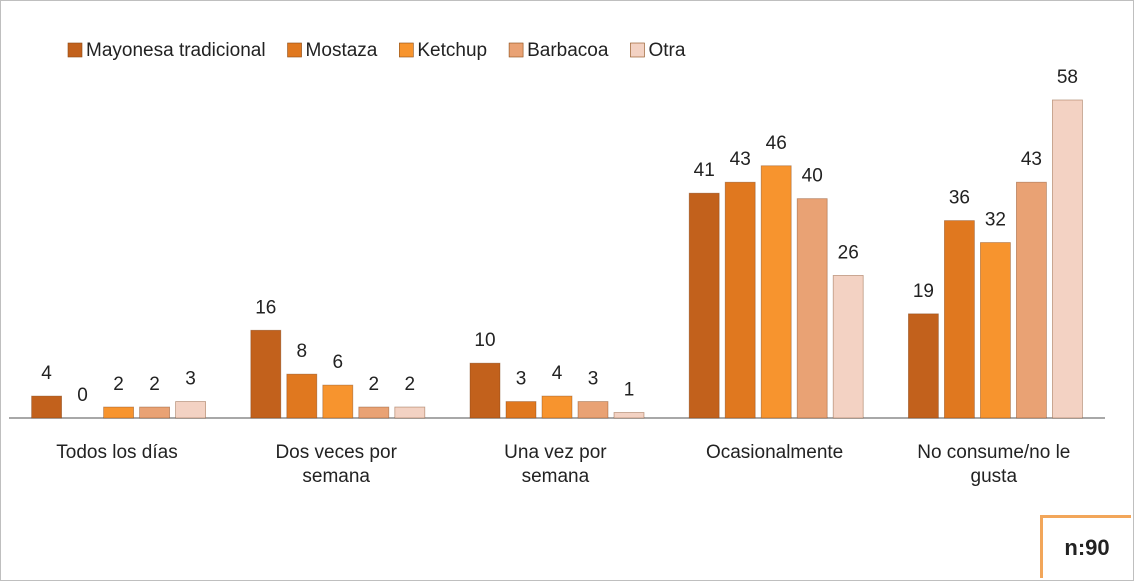 This screenshot has height=581, width=1134. I want to click on x-tick-label: Todos los días, so click(117, 452).